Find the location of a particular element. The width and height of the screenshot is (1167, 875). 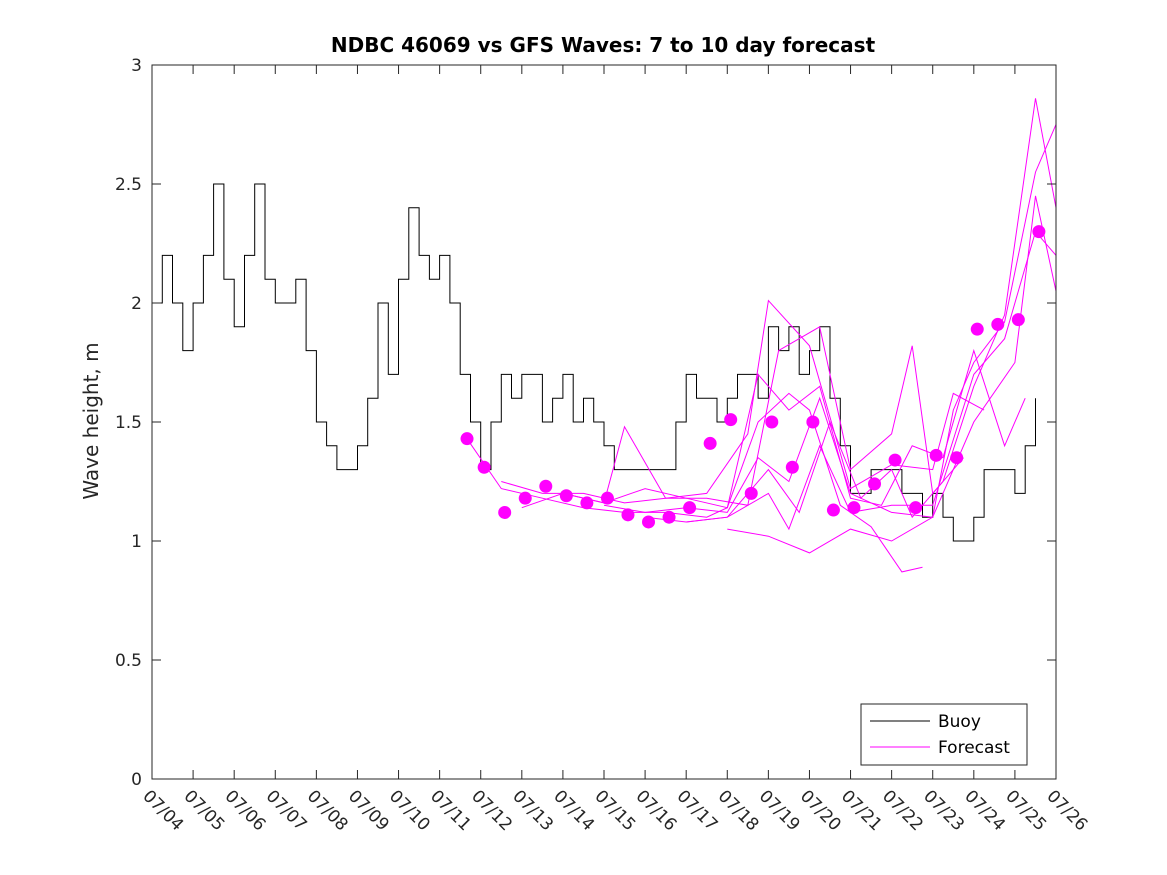

x-tick-label: 07/26 is located at coordinates (1066, 810).